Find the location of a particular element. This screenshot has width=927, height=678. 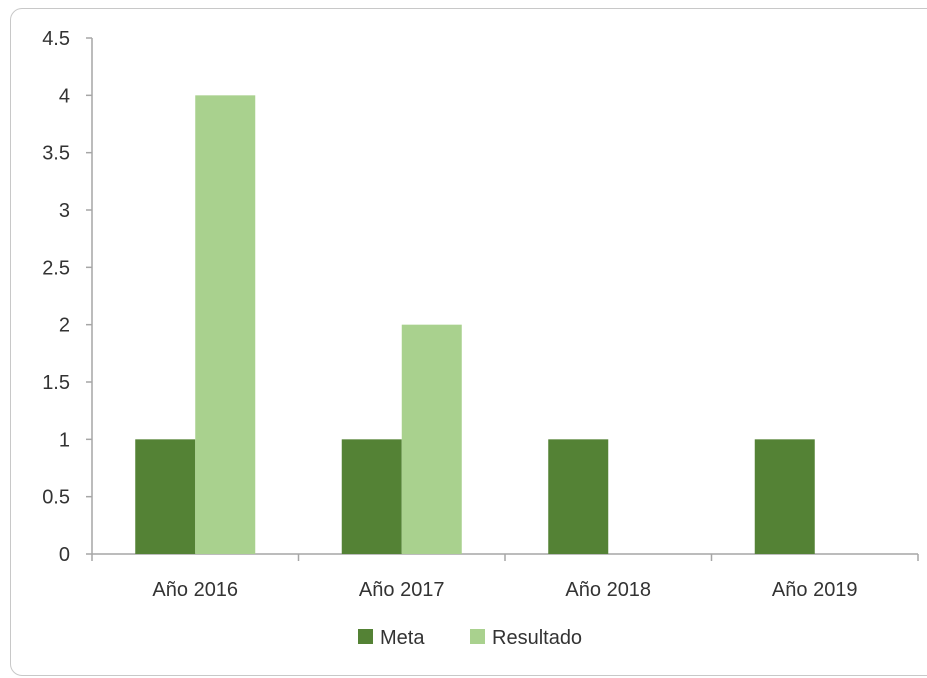

y-axis: 0 0.5 1 1.5 2 2.5 3 3.5 4 4.5 is located at coordinates (67, 297).